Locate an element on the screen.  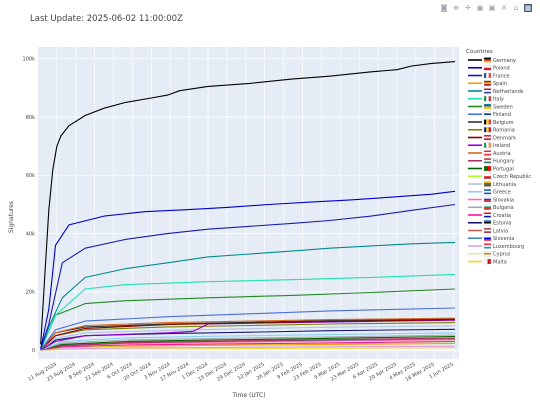
zoom-in-icon: ▣ is located at coordinates (480, 8).